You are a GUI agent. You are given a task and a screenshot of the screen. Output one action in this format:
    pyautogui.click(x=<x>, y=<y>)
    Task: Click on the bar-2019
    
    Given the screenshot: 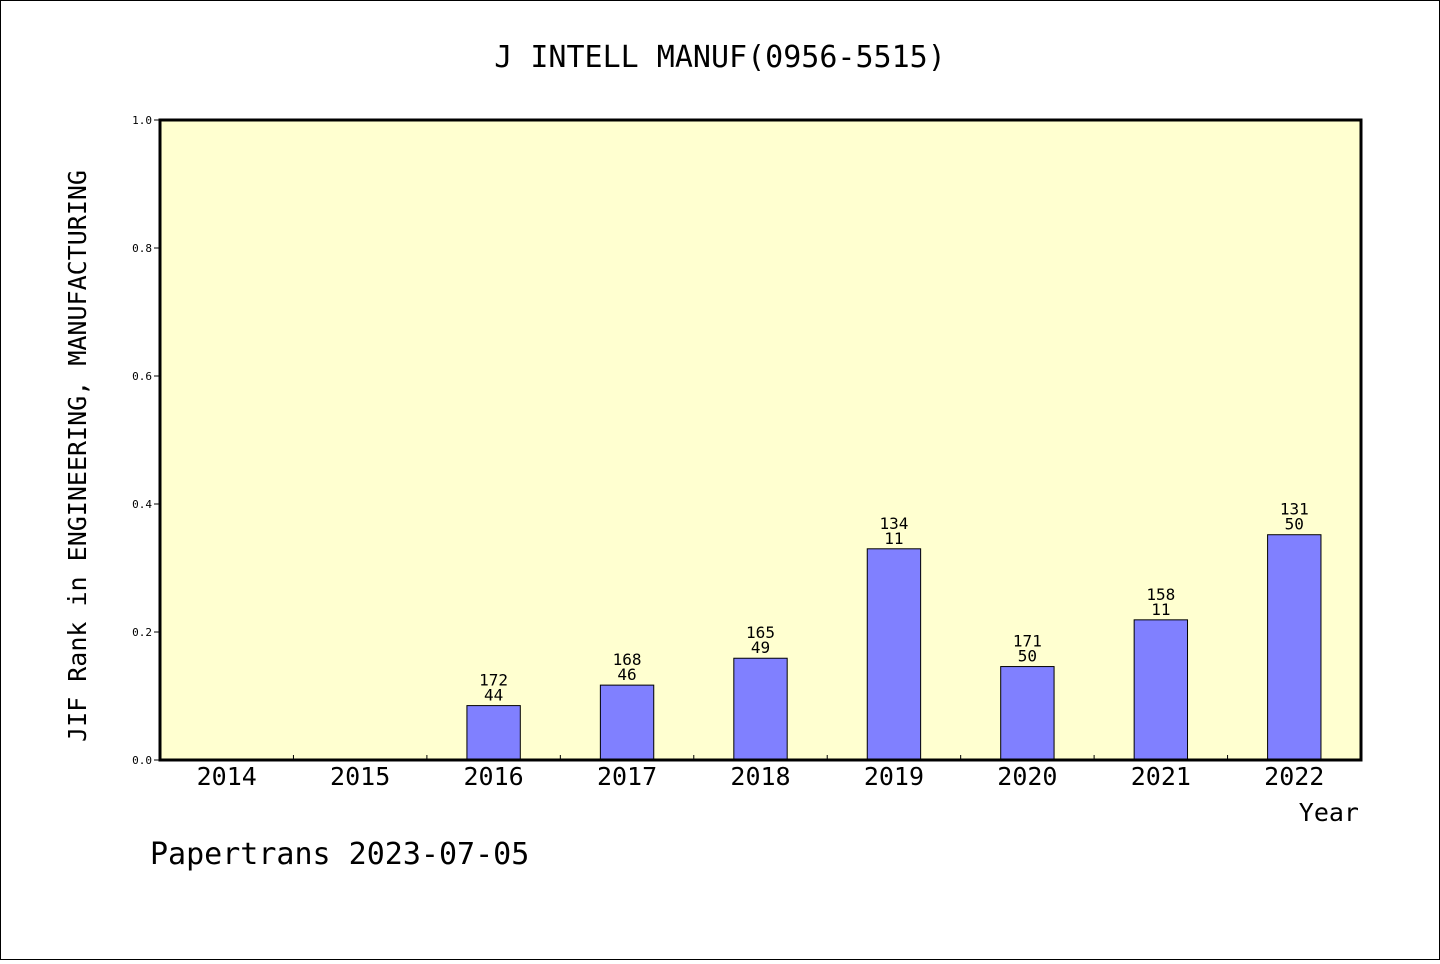 What is the action you would take?
    pyautogui.click(x=894, y=654)
    